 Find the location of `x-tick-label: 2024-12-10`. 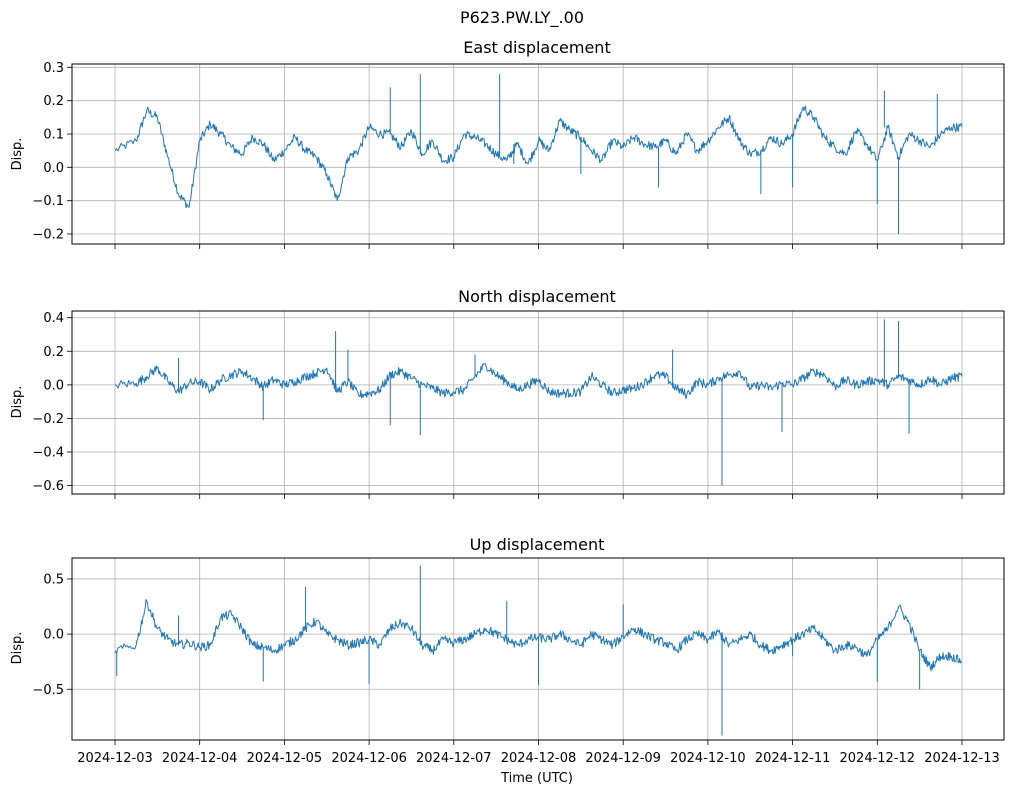

x-tick-label: 2024-12-10 is located at coordinates (708, 758).